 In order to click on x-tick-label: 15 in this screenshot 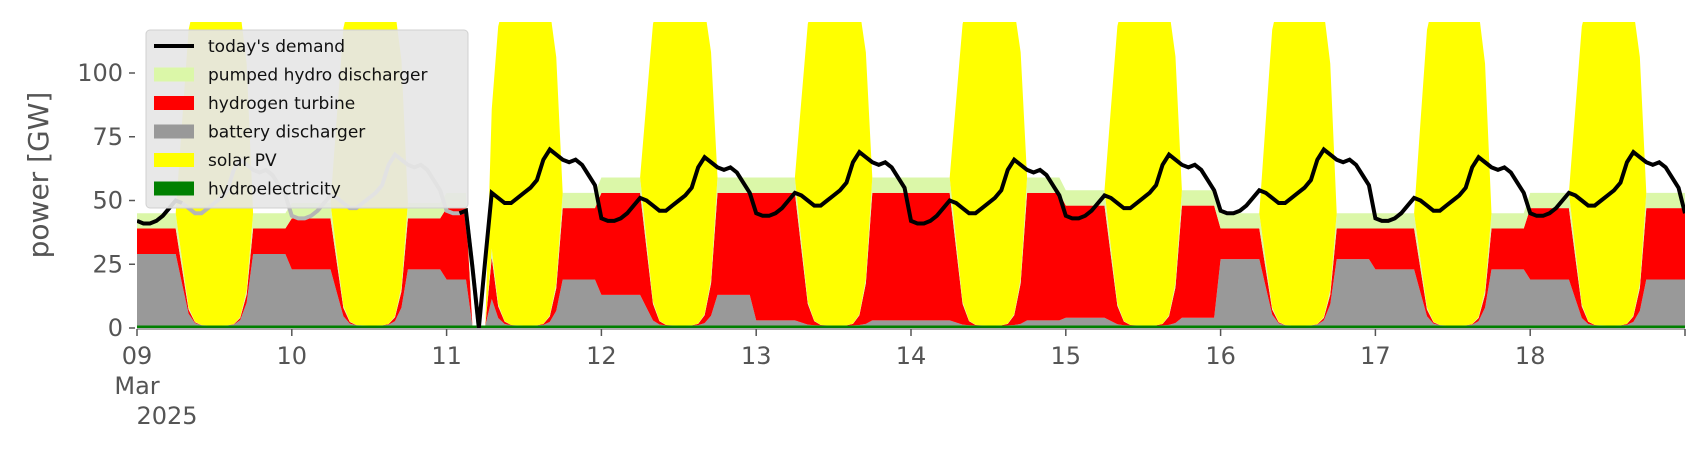, I will do `click(1066, 356)`.